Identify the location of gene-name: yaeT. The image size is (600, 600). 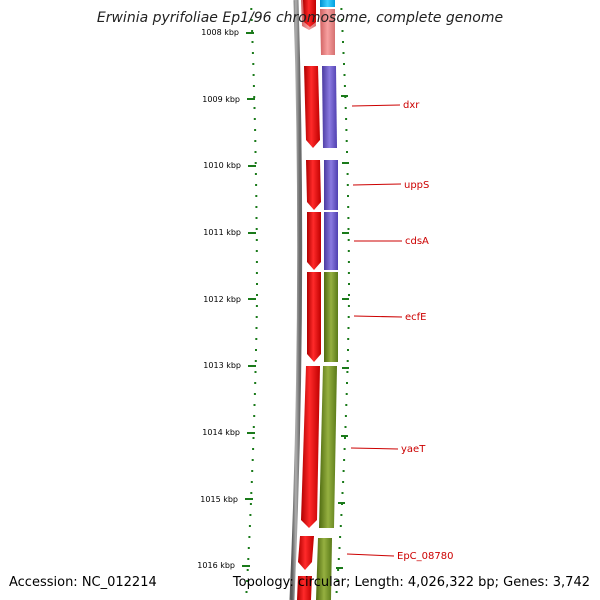
(413, 449).